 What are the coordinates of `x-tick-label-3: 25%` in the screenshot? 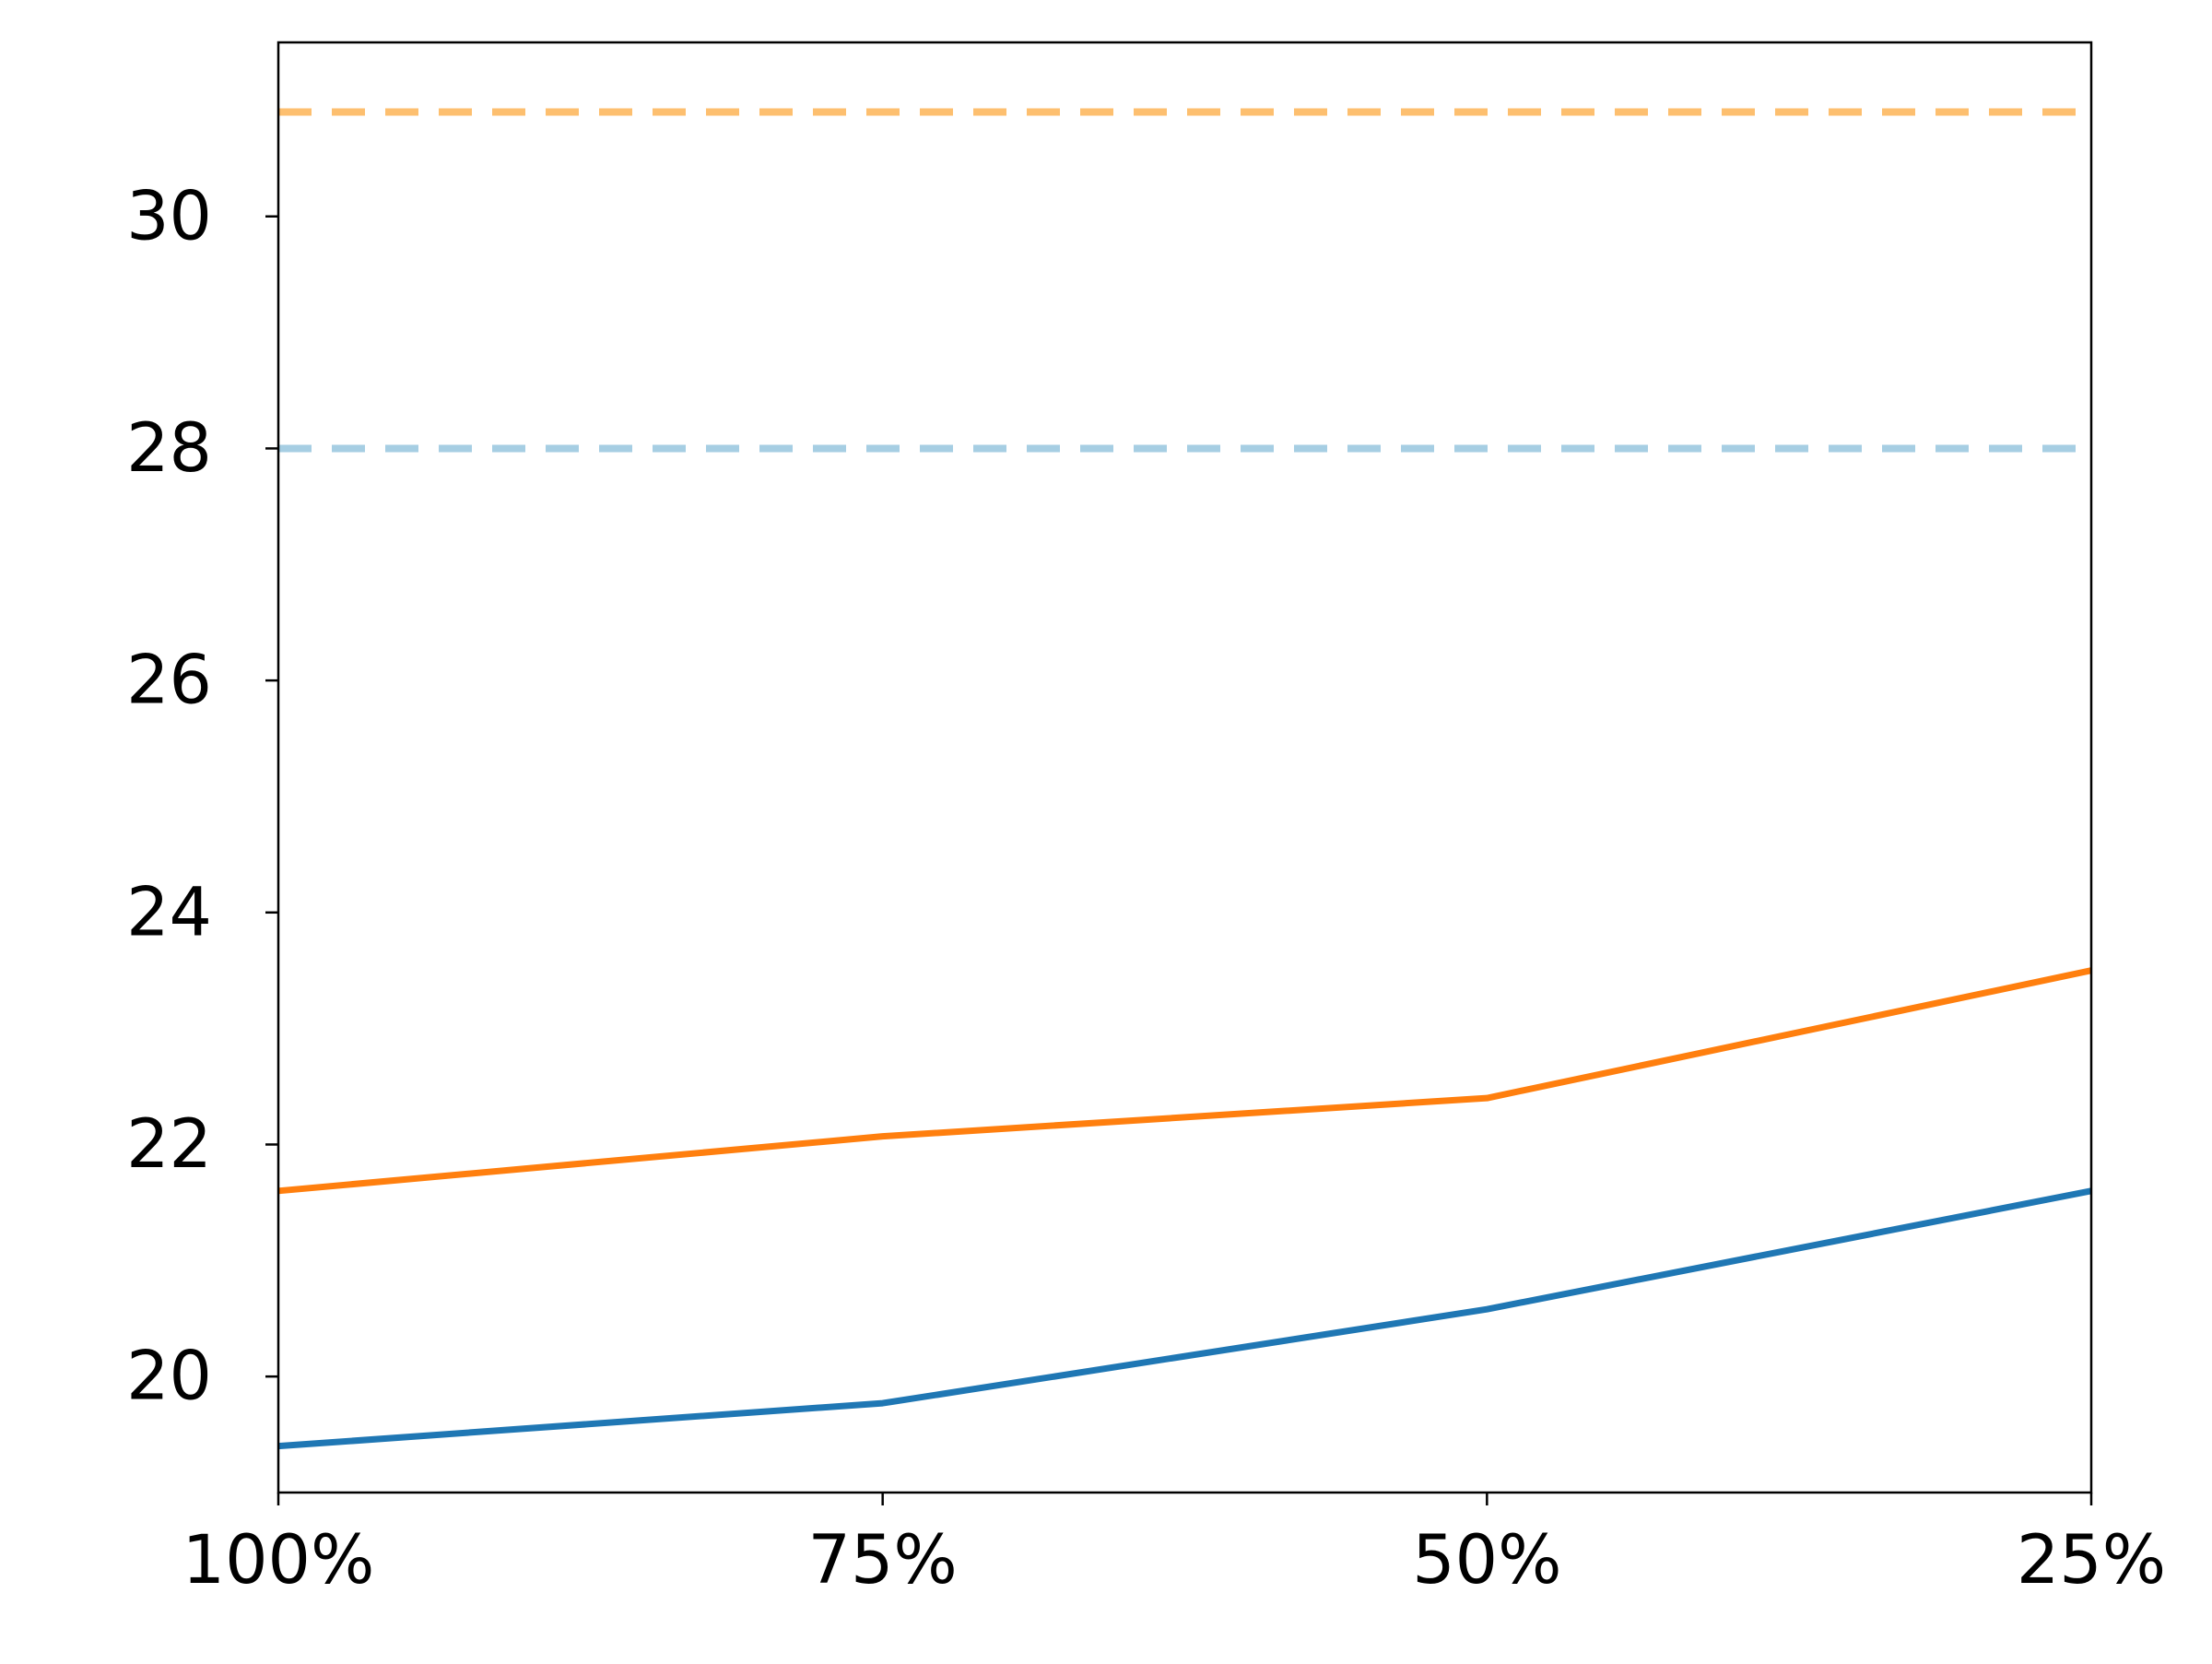 It's located at (2091, 1560).